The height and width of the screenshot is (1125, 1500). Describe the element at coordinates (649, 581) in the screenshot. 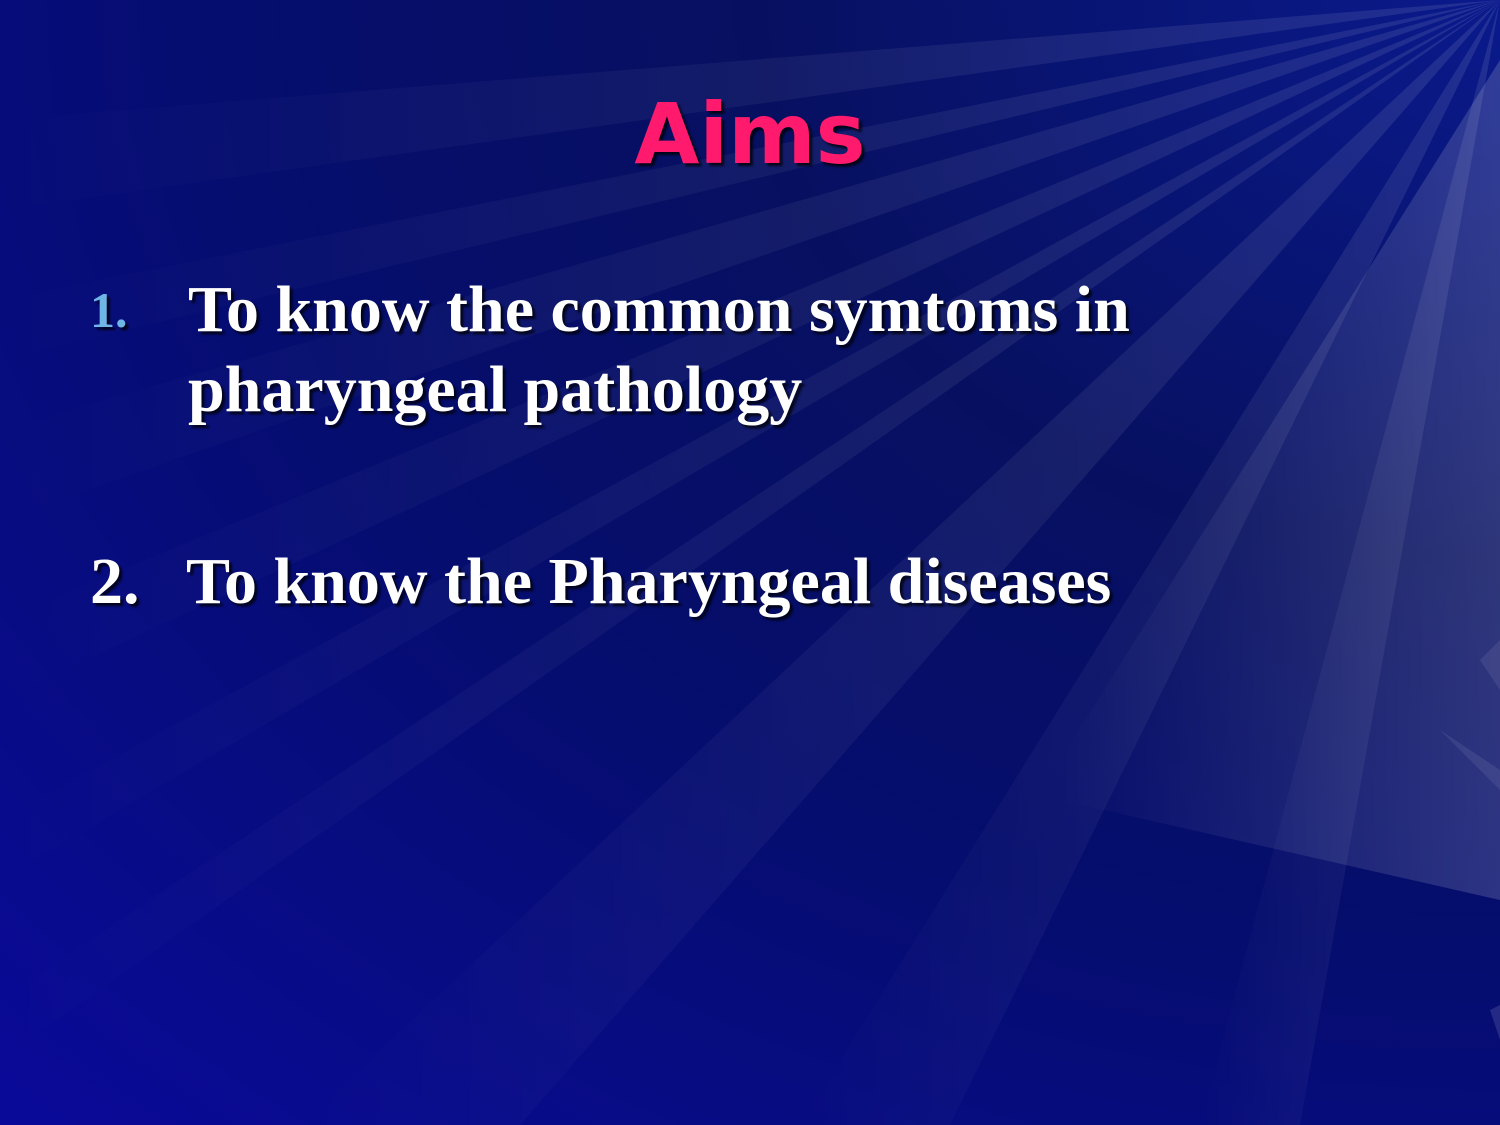

I see `list-item-text: To know the Pharyngeal diseases` at that location.